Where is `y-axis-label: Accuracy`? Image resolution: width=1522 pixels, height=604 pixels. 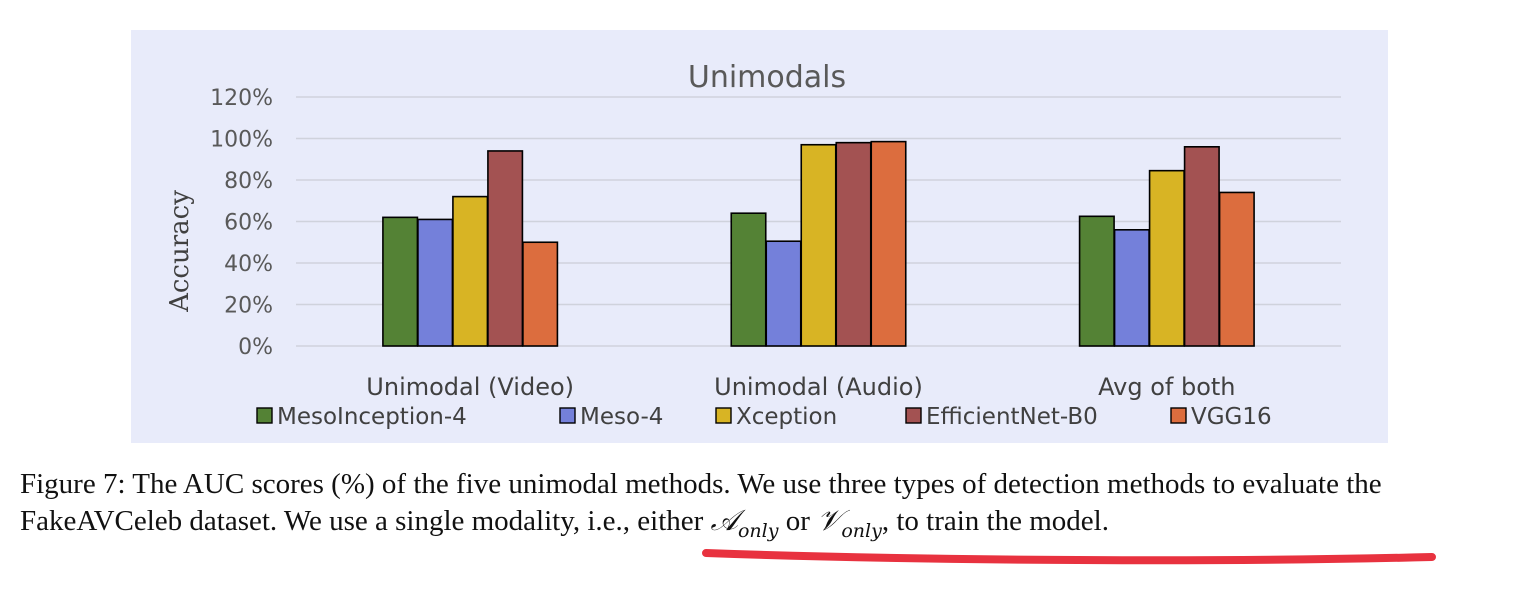
y-axis-label: Accuracy is located at coordinates (180, 251).